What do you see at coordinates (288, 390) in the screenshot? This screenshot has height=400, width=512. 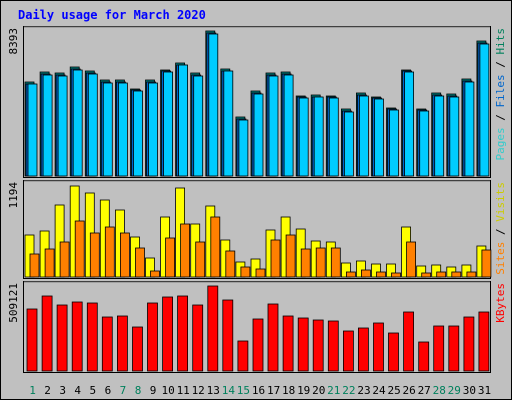 I see `x-tick-label-day-18: 18` at bounding box center [288, 390].